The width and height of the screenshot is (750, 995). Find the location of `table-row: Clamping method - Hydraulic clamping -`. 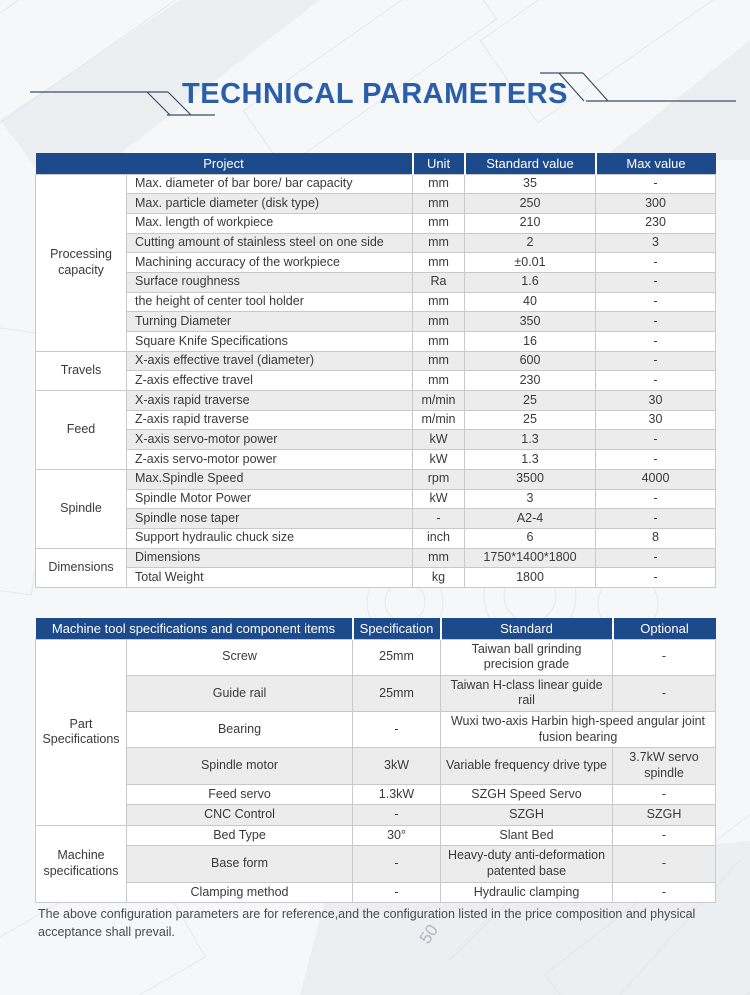

table-row: Clamping method - Hydraulic clamping - is located at coordinates (376, 892).